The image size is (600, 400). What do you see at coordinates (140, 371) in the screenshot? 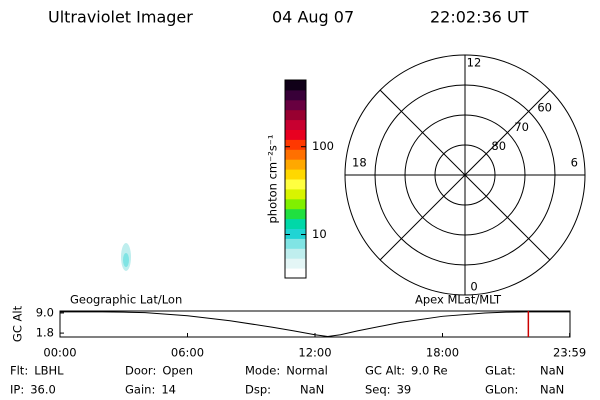
I see `status-label: Door:` at bounding box center [140, 371].